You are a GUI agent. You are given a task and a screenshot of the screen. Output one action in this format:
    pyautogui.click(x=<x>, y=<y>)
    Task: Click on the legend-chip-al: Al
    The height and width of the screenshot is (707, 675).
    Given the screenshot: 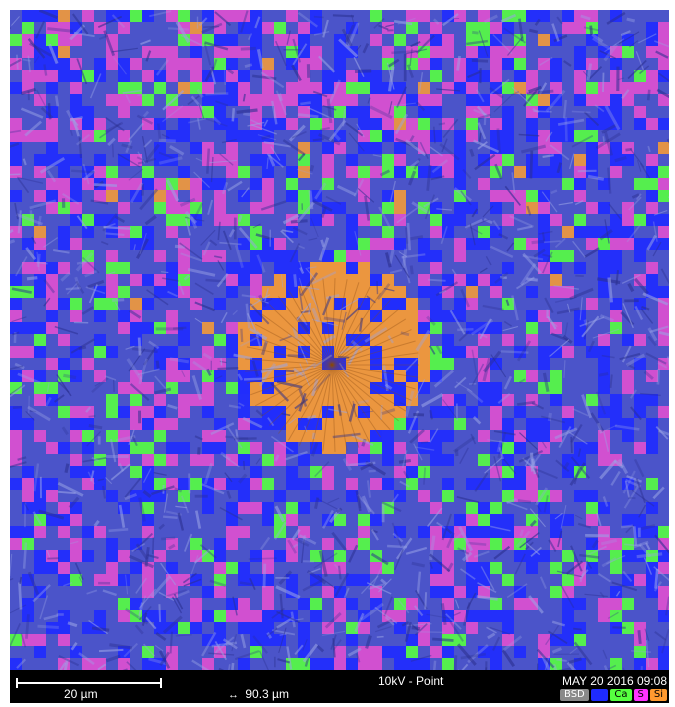 What is the action you would take?
    pyautogui.click(x=599, y=695)
    